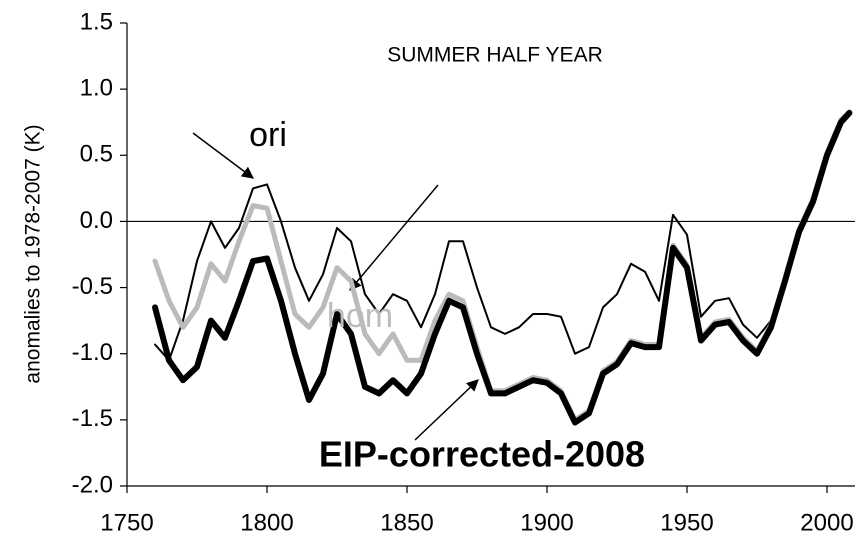 The width and height of the screenshot is (859, 543). Describe the element at coordinates (686, 522) in the screenshot. I see `x-tick-label: 1950` at that location.